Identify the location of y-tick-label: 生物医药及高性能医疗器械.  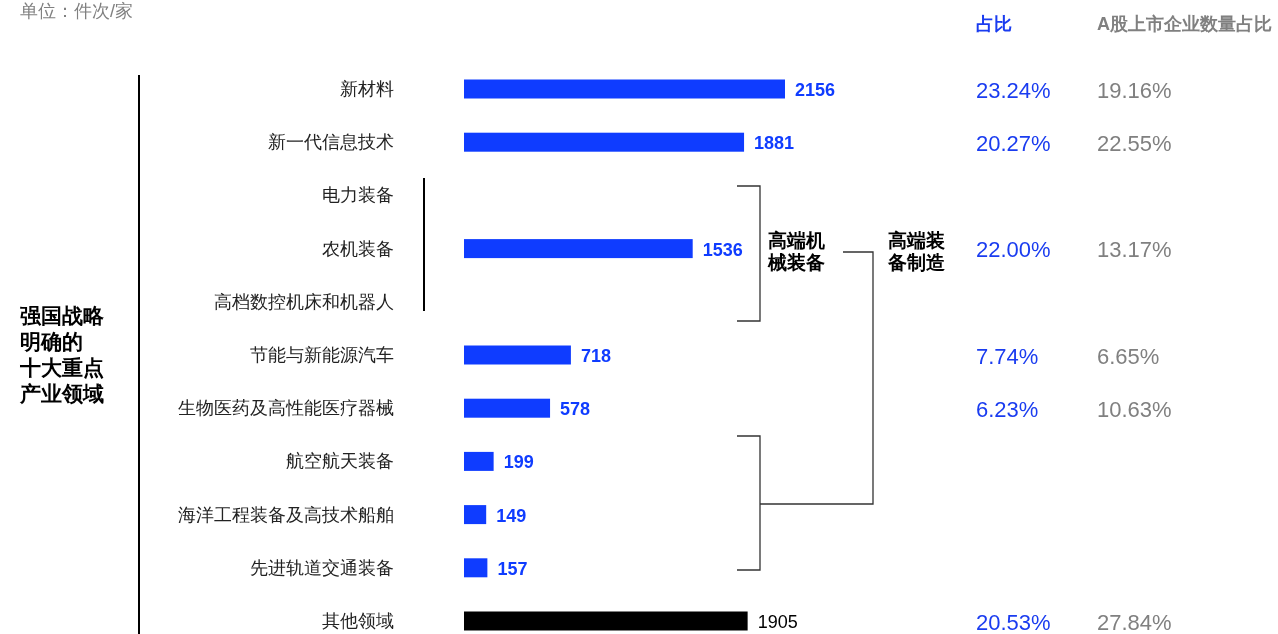
(286, 408).